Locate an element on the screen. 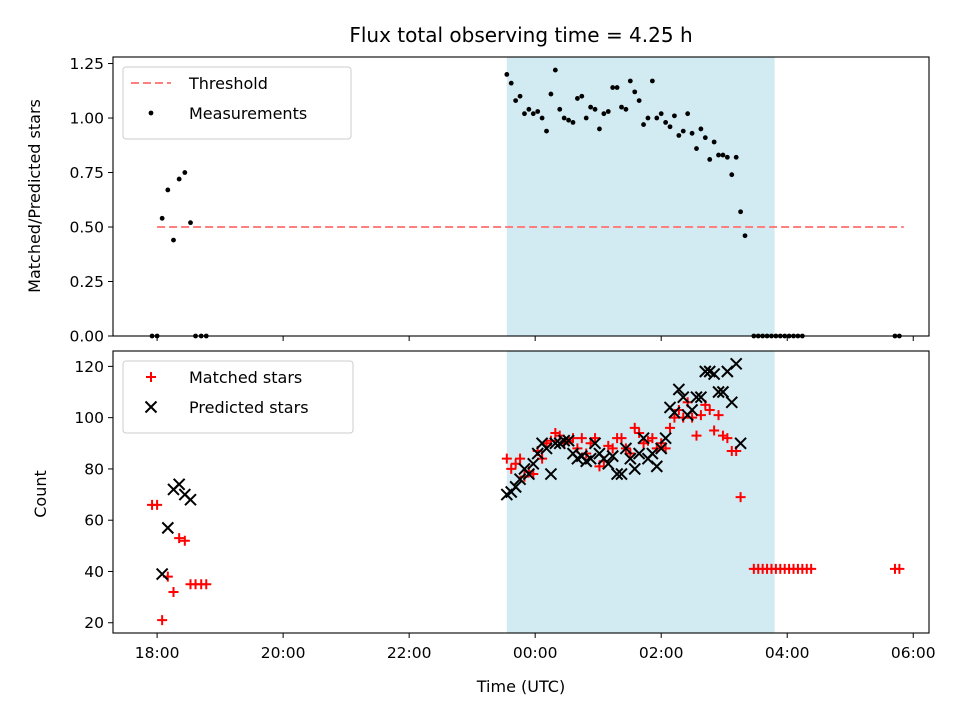 Image resolution: width=960 pixels, height=720 pixels. y-tick-label: 40 is located at coordinates (94, 572).